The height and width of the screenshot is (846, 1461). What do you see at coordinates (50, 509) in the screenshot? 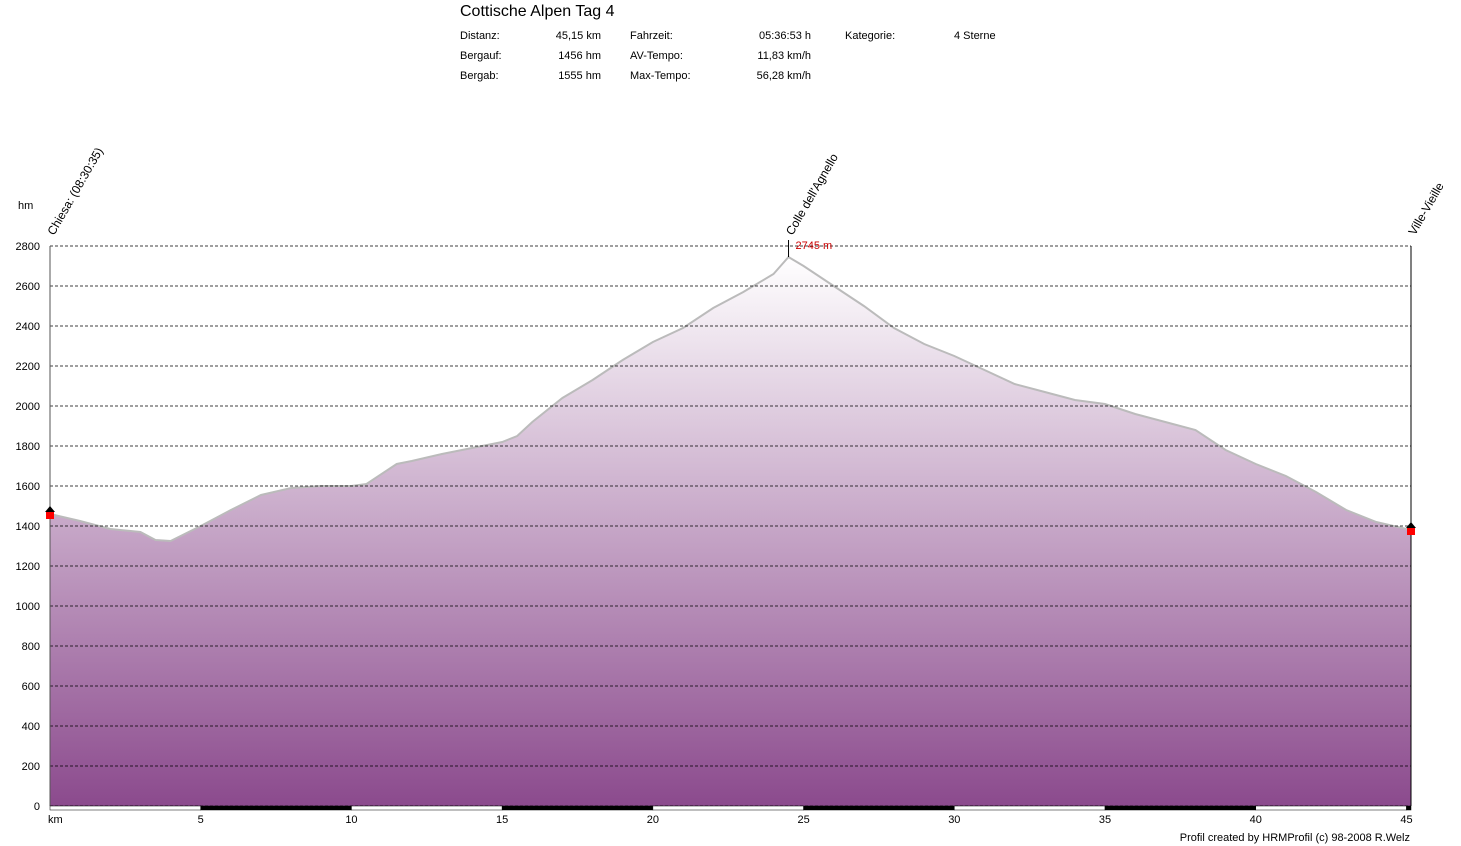
I see `start-marker-triangle` at bounding box center [50, 509].